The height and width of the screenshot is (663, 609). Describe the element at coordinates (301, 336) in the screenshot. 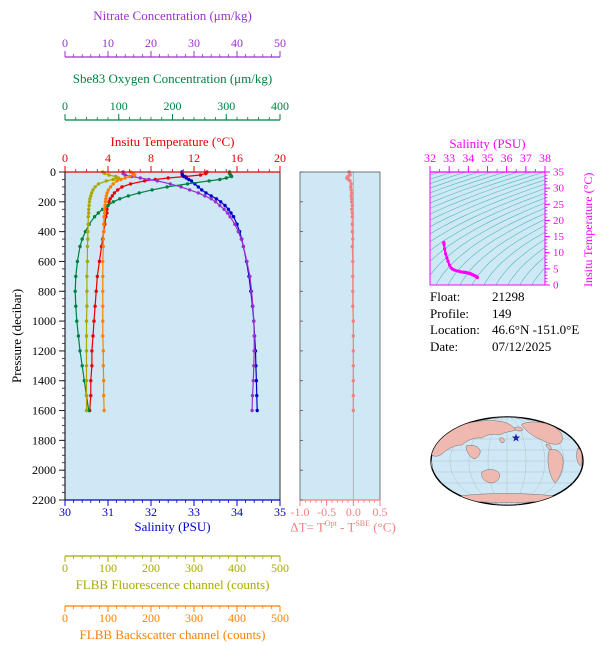

I see `delta-pressure-ticks` at that location.